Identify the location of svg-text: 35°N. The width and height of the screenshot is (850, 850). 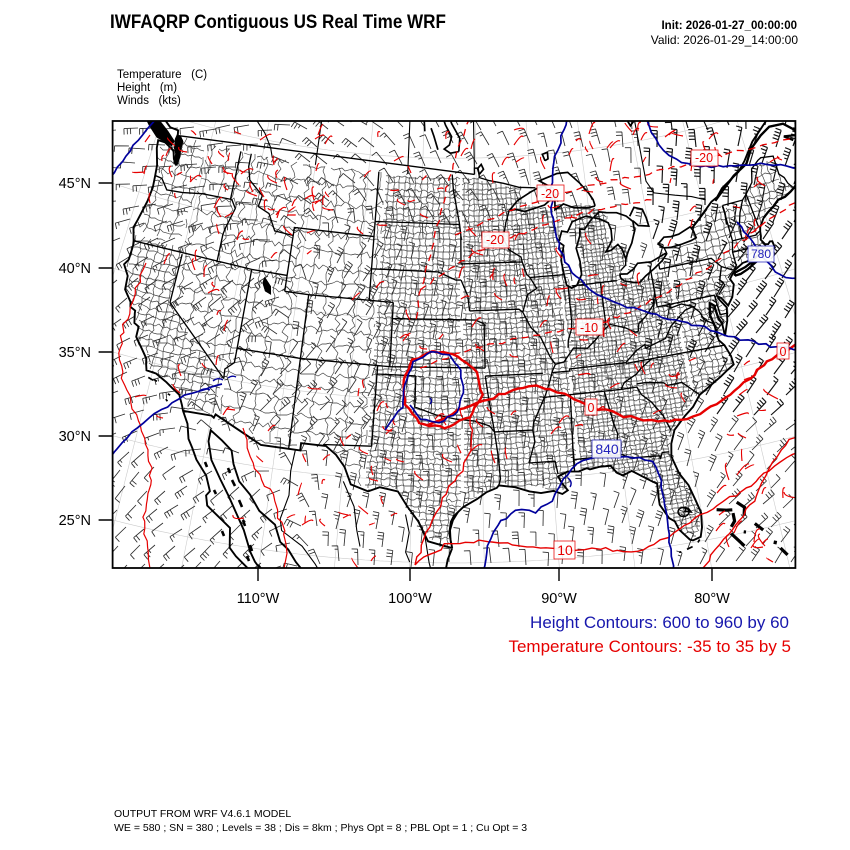
(75, 353).